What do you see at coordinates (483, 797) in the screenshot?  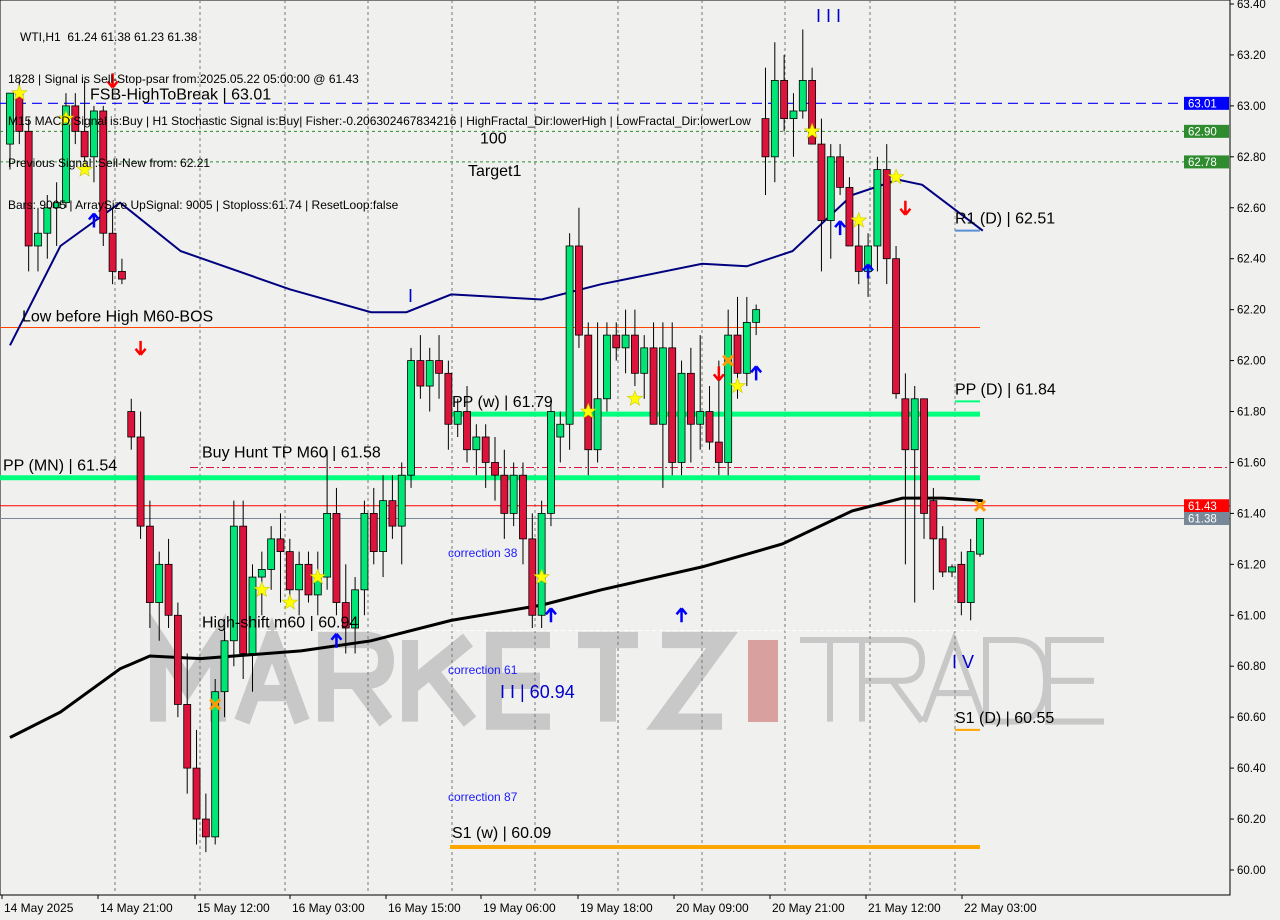 I see `correction-87-label: correction 87` at bounding box center [483, 797].